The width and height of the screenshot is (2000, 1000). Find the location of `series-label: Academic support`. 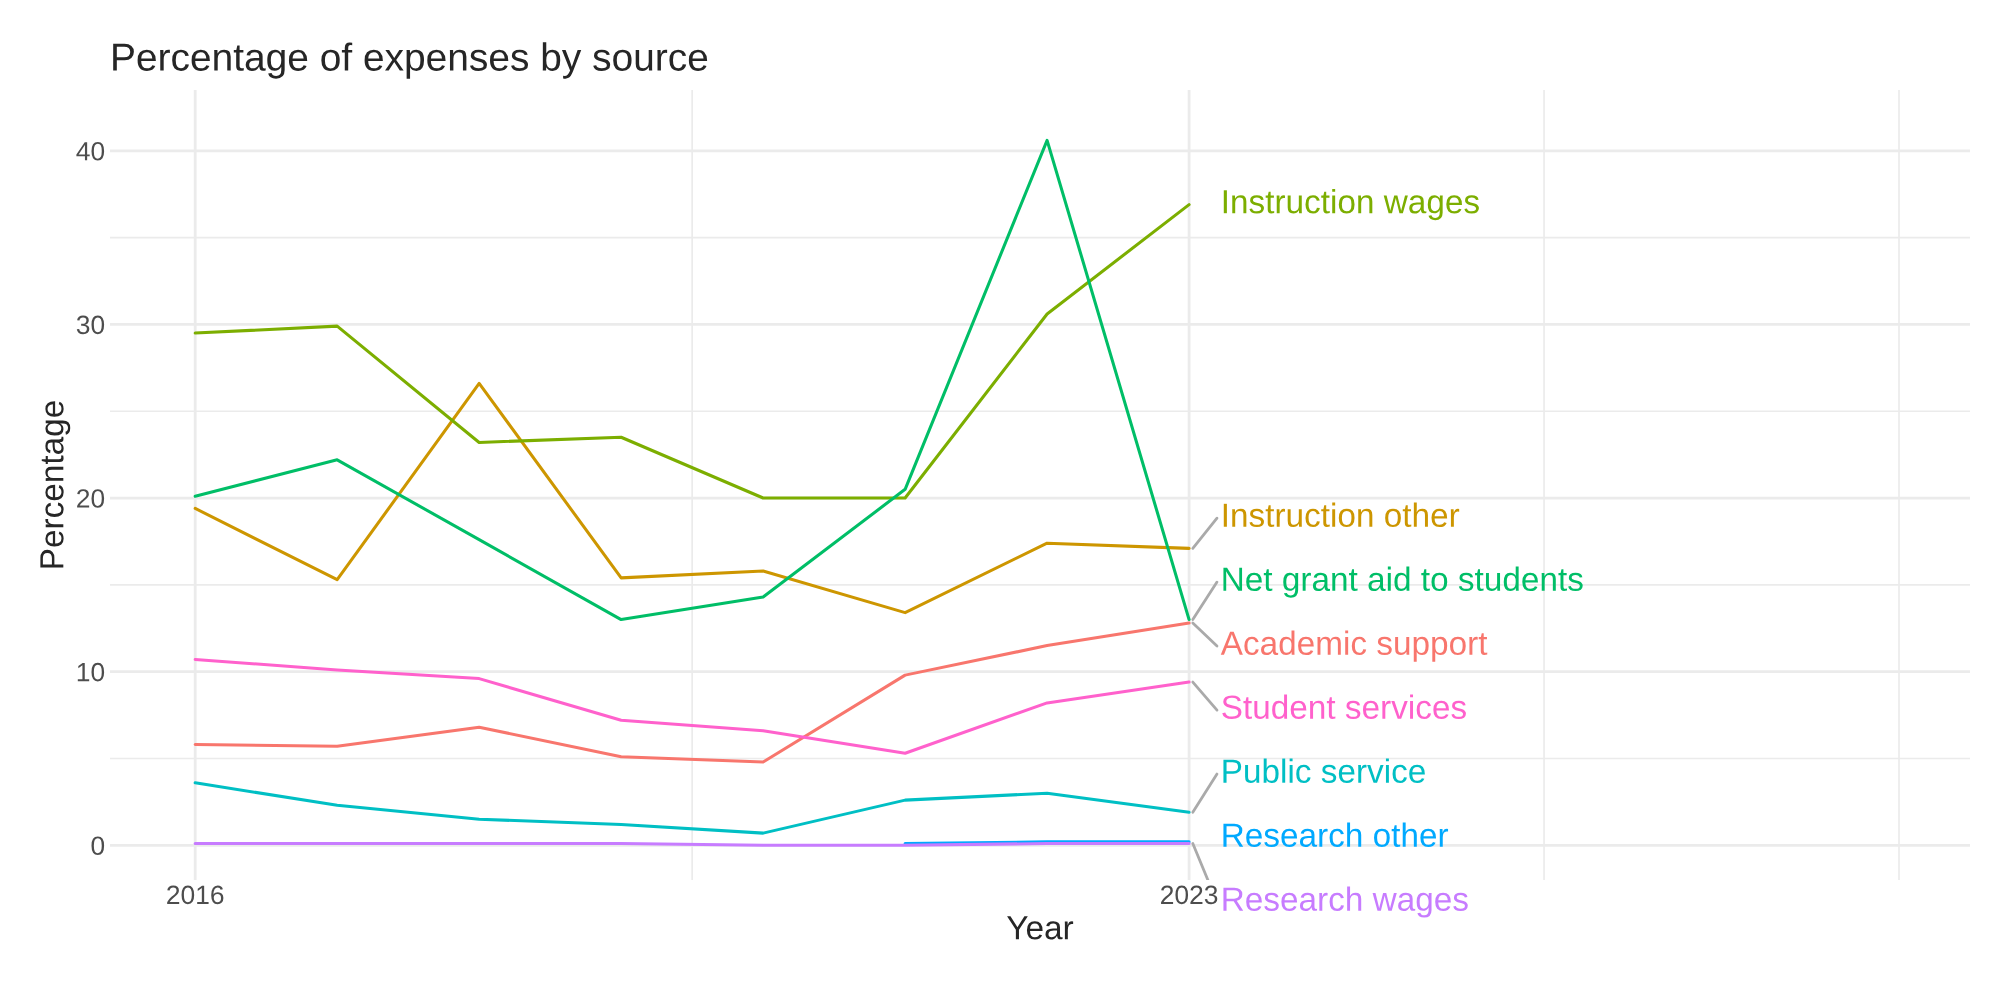

series-label: Academic support is located at coordinates (1354, 646).